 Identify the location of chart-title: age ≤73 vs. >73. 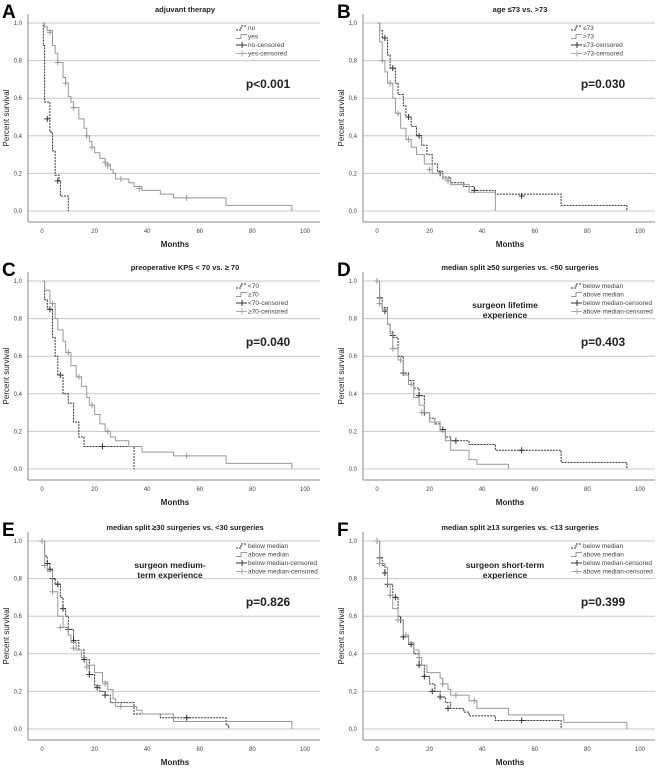
(520, 9).